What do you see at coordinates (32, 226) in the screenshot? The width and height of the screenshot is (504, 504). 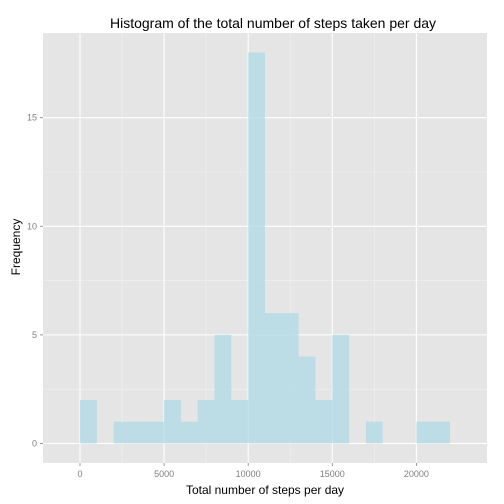 I see `y-tick-label: 10` at bounding box center [32, 226].